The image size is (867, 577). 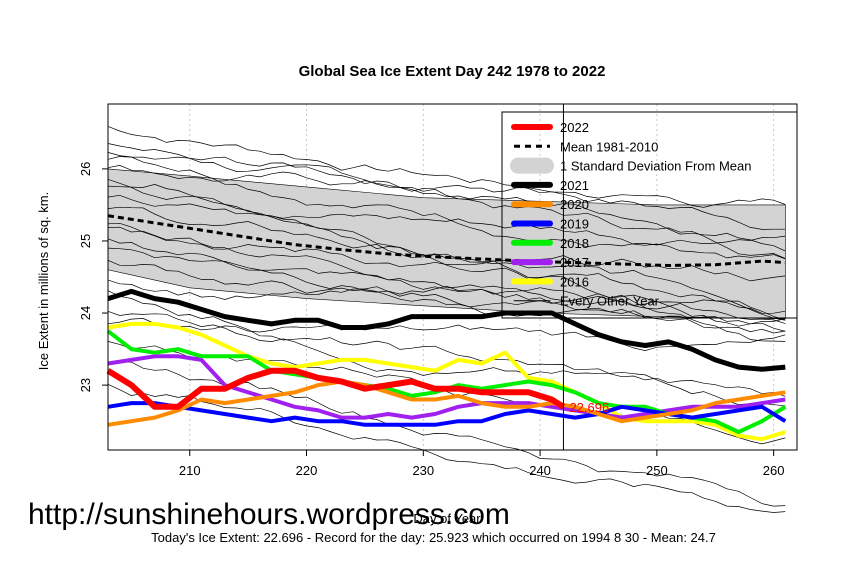 I want to click on current-value-label: 22.696, so click(x=589, y=407).